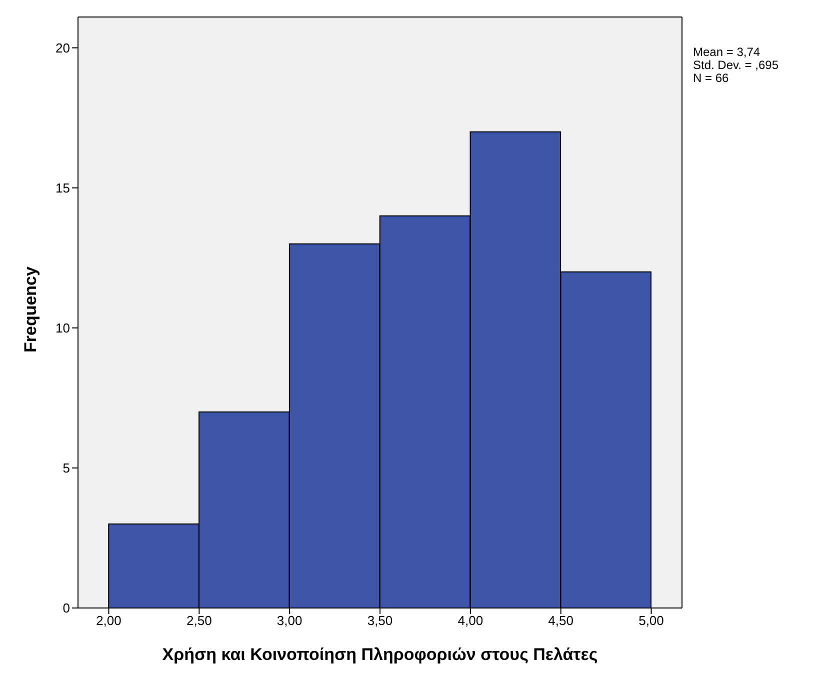  What do you see at coordinates (289, 620) in the screenshot?
I see `x-tick-label: 3,00` at bounding box center [289, 620].